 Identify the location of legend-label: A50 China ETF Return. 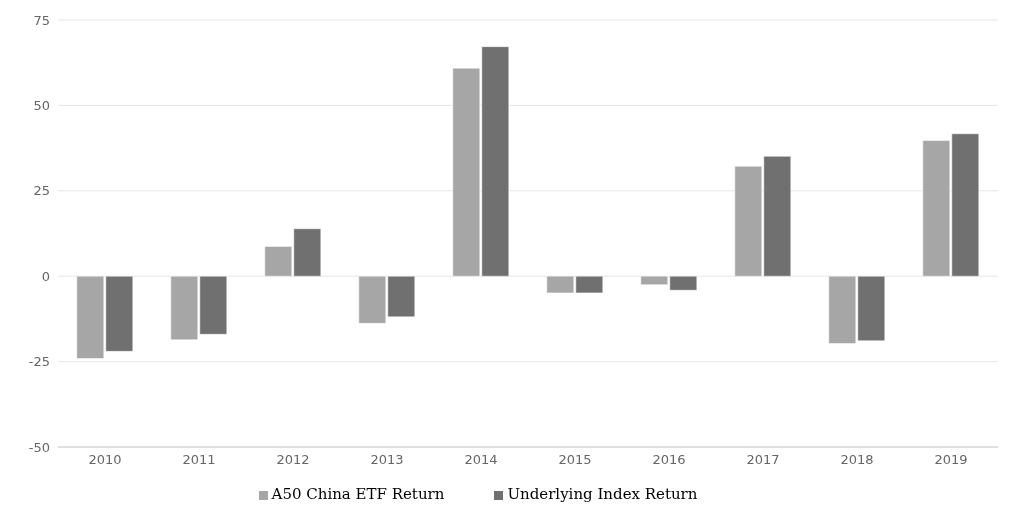
(358, 494).